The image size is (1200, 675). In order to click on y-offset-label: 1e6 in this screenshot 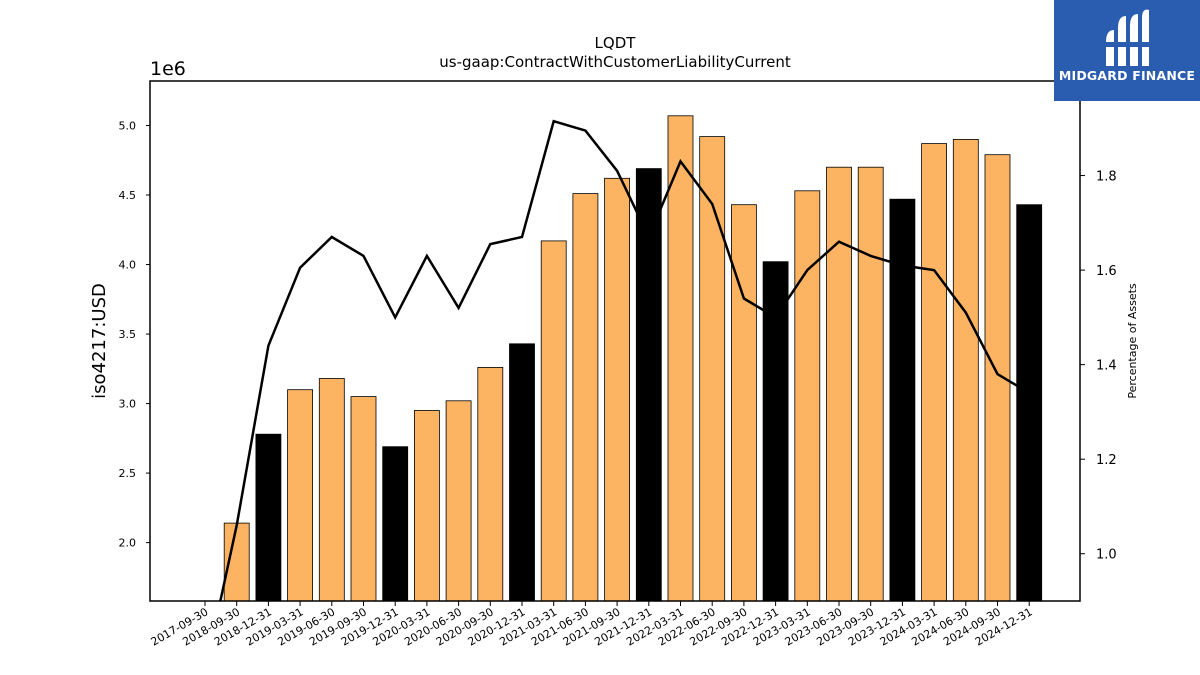, I will do `click(168, 69)`.